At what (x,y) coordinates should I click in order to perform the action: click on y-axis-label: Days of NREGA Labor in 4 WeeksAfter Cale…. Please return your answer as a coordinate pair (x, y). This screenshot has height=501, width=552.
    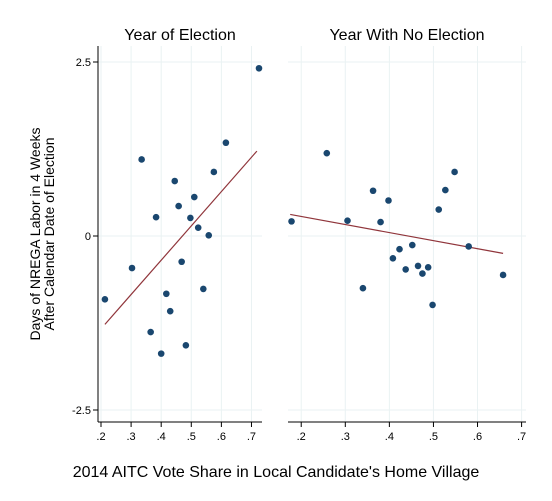
    Looking at the image, I should click on (42, 234).